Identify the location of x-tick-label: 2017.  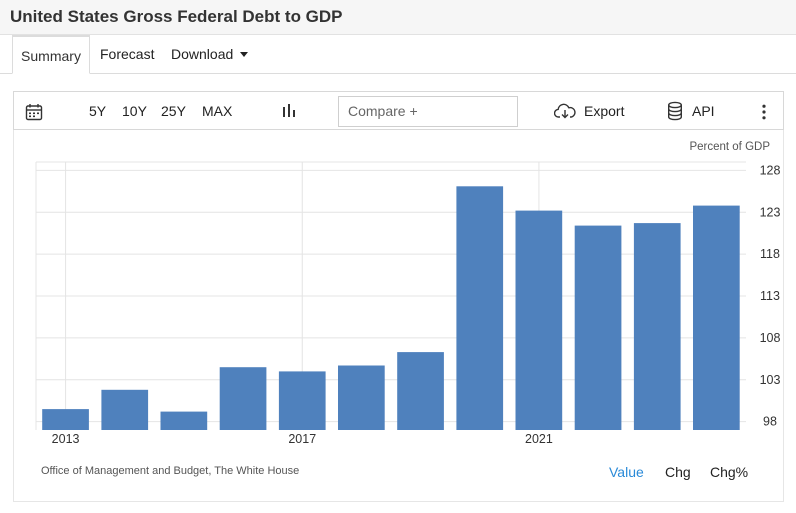
(302, 439).